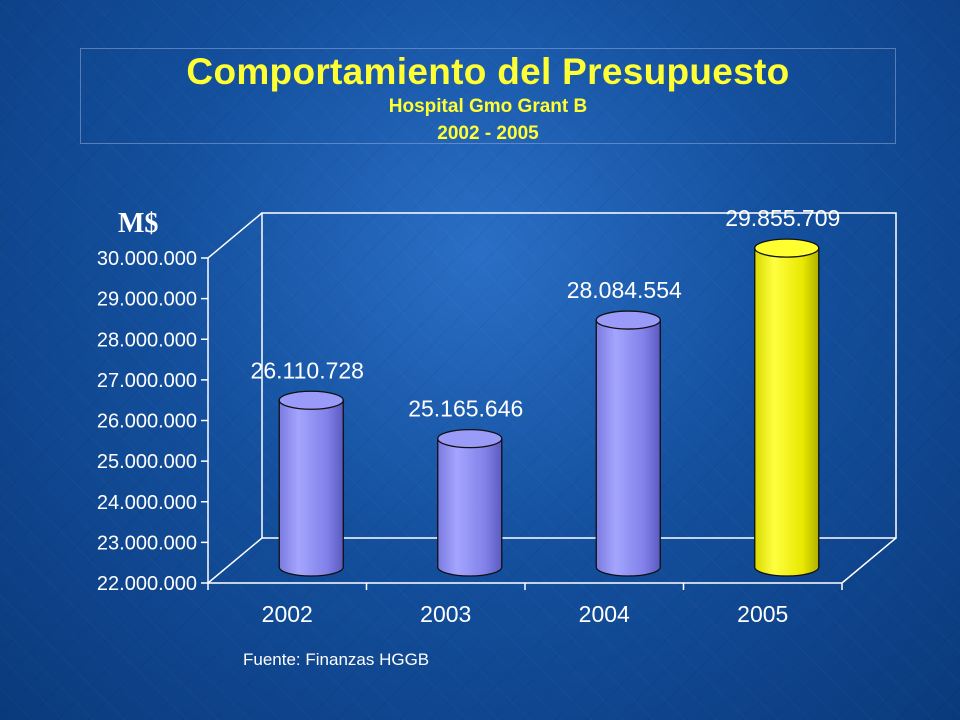 The image size is (960, 720). Describe the element at coordinates (604, 614) in the screenshot. I see `x-tick-label: 2004` at that location.